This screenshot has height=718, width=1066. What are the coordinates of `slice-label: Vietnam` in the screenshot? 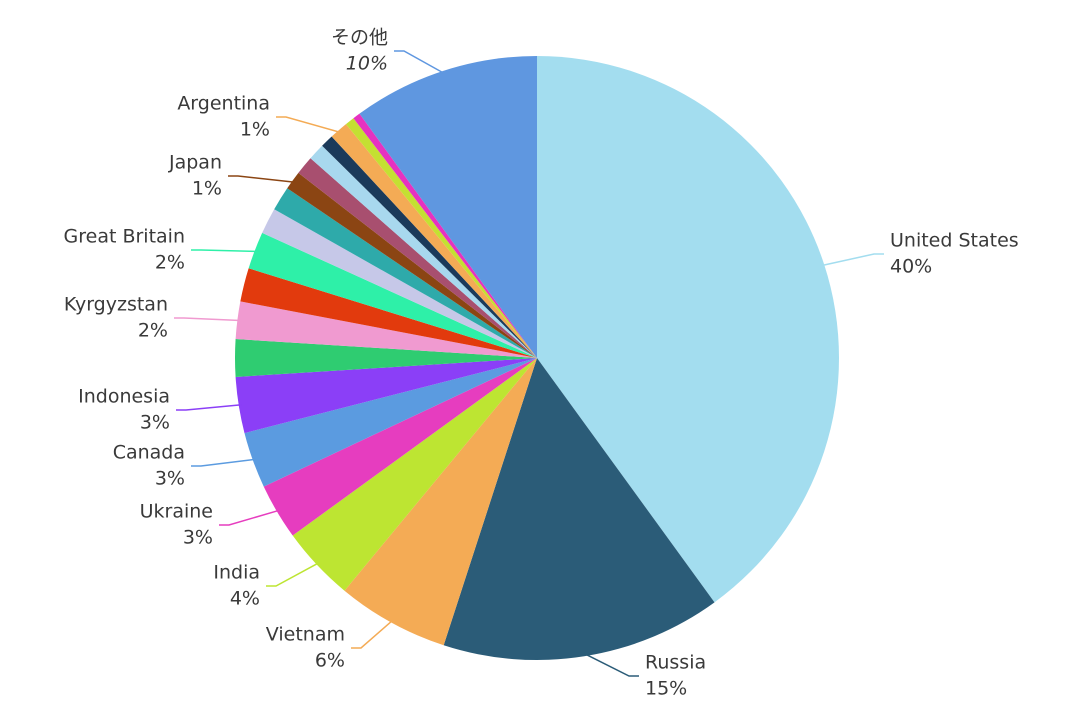 It's located at (305, 635).